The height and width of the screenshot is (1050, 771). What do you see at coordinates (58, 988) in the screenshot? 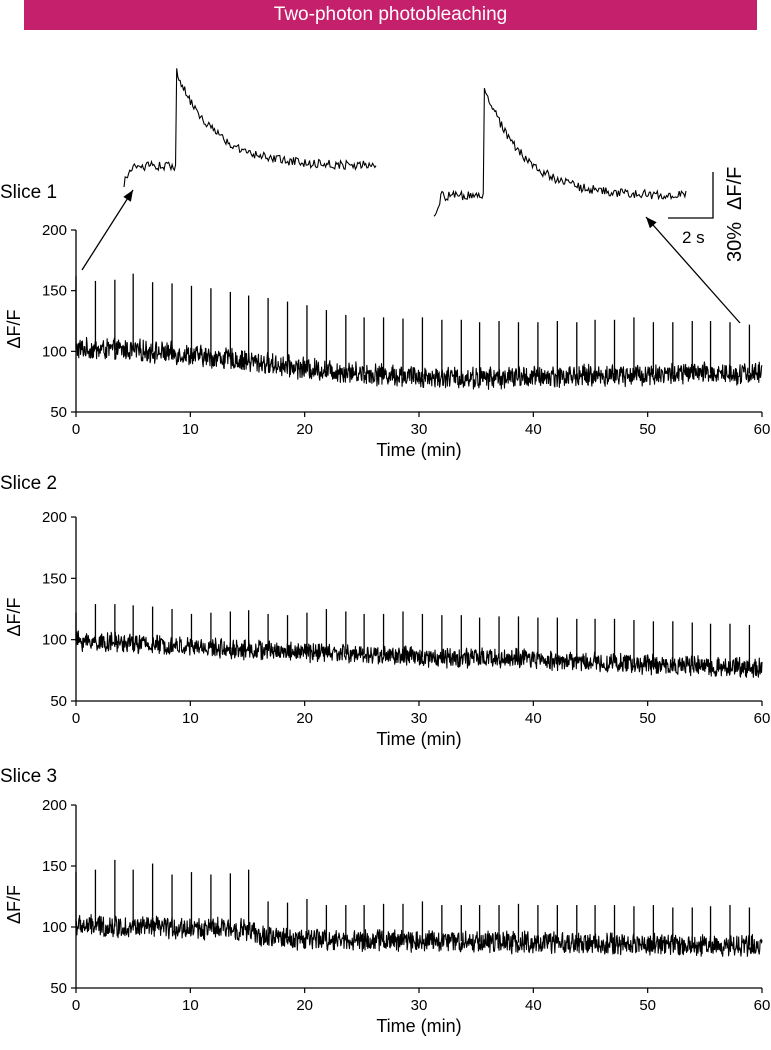
I see `slice-3-y-tick-label: 50` at bounding box center [58, 988].